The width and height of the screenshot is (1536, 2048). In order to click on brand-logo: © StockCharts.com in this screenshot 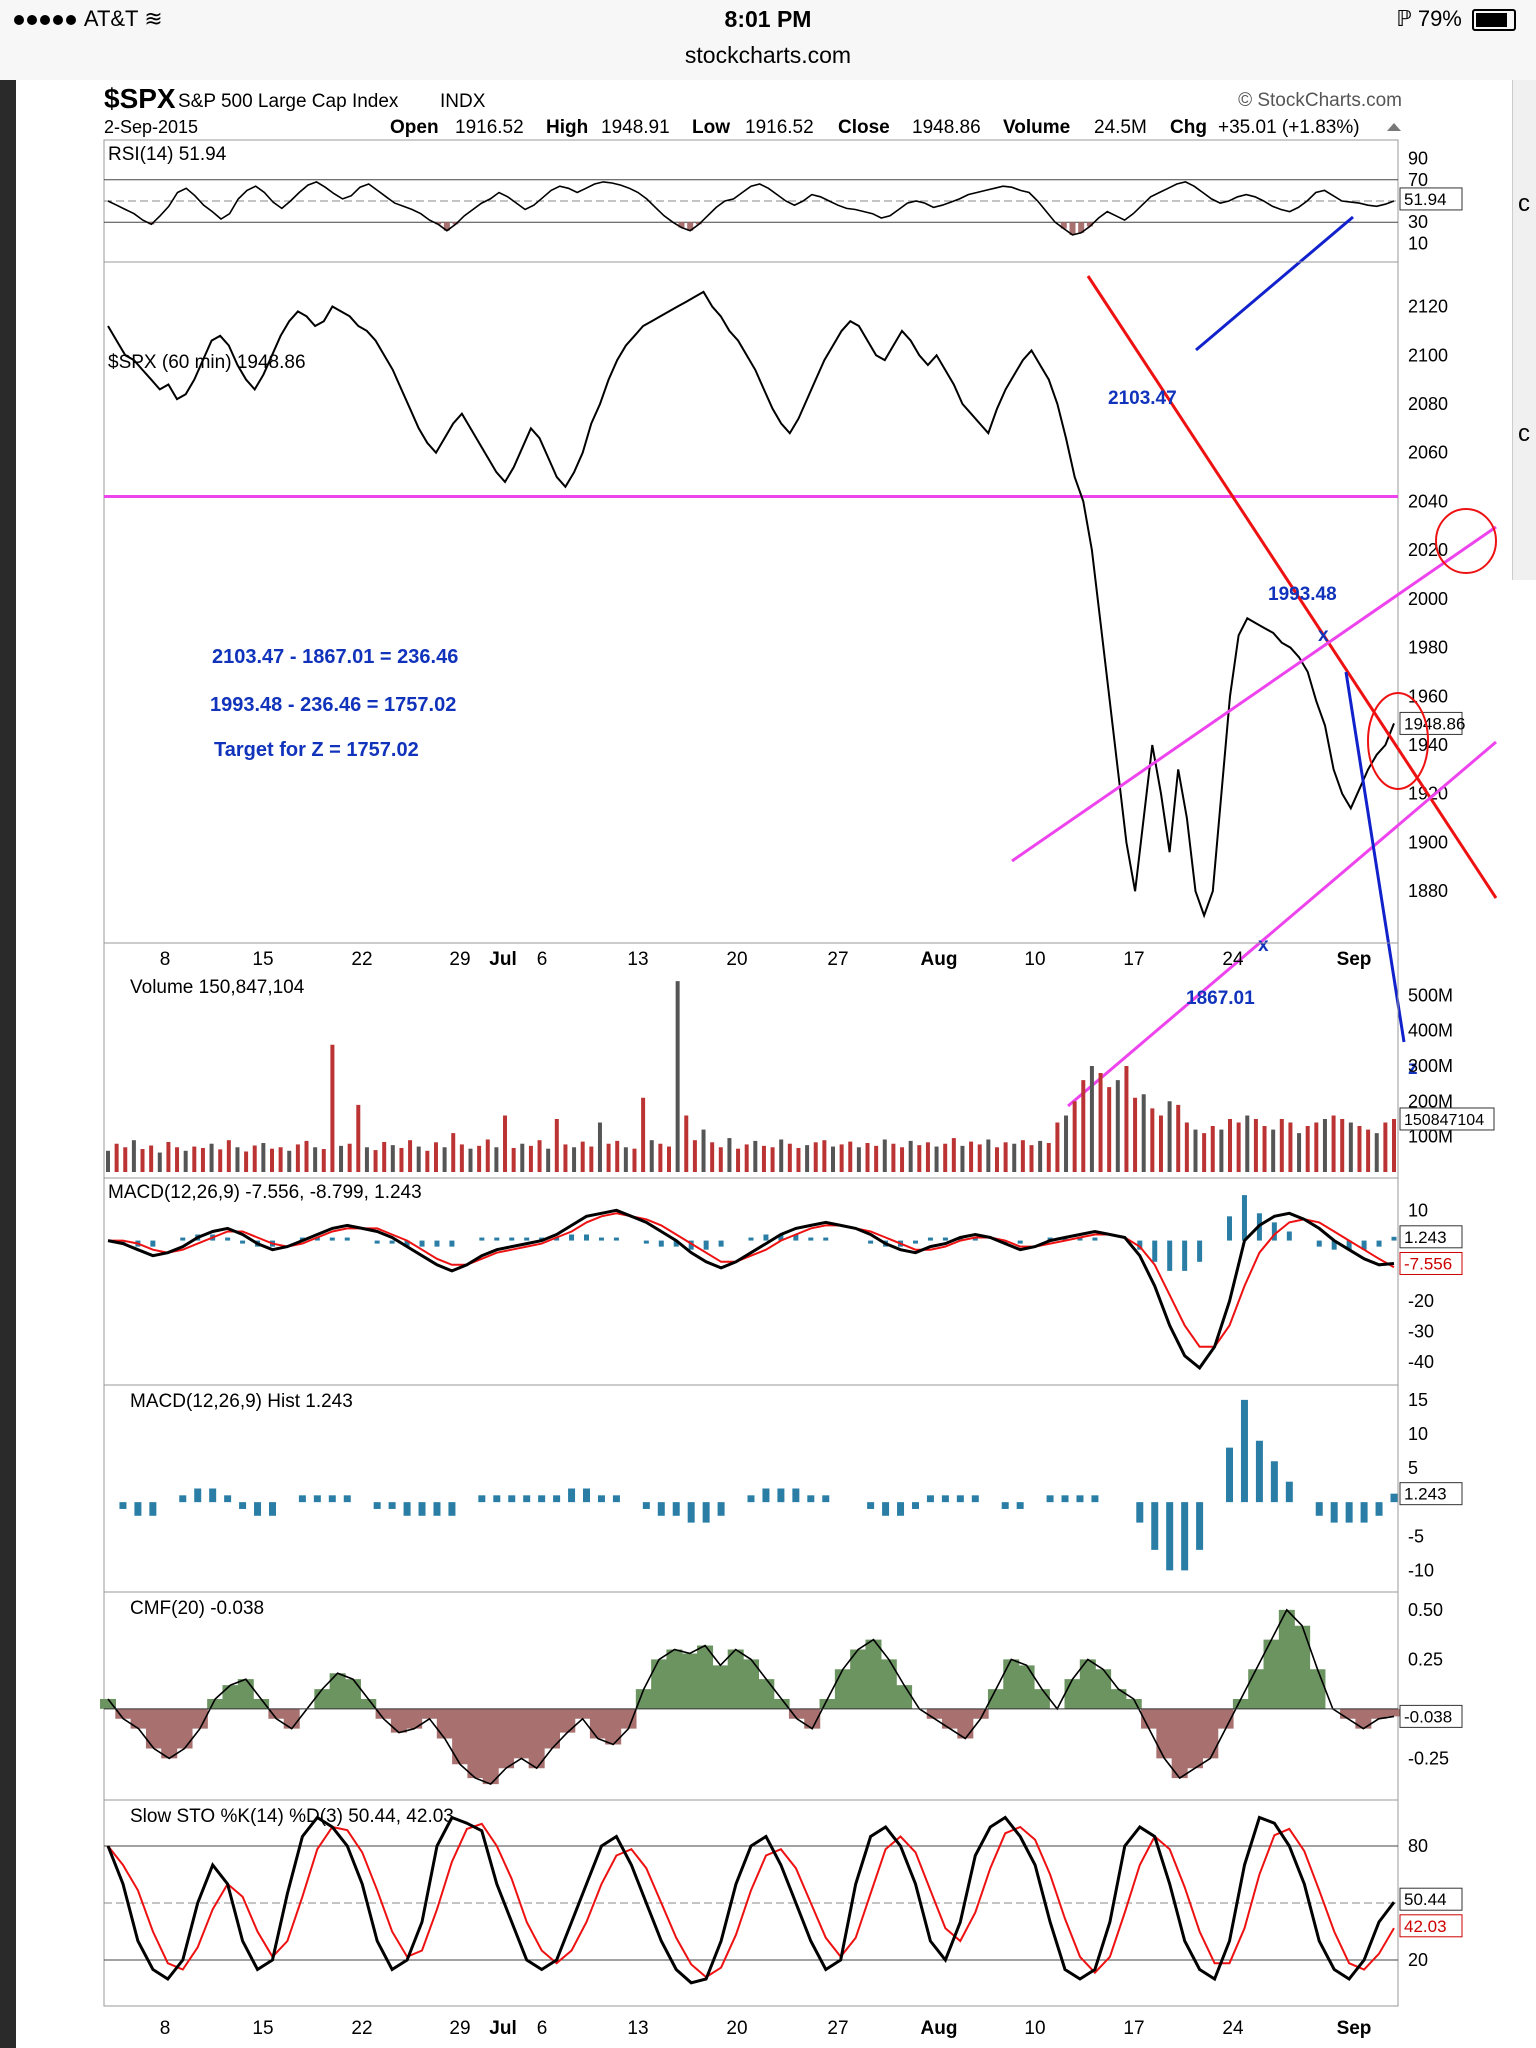, I will do `click(1320, 100)`.